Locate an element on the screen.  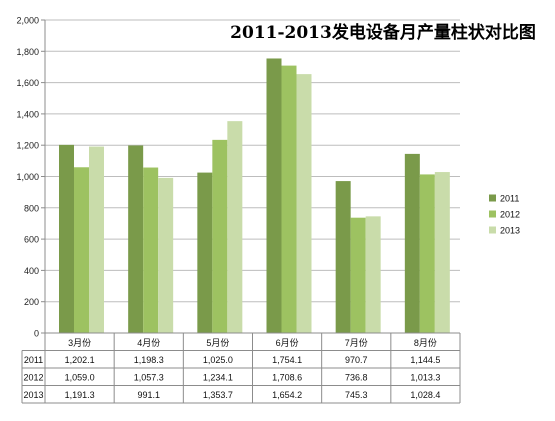
data-label-2013-5: 1,028.4 is located at coordinates (425, 395).